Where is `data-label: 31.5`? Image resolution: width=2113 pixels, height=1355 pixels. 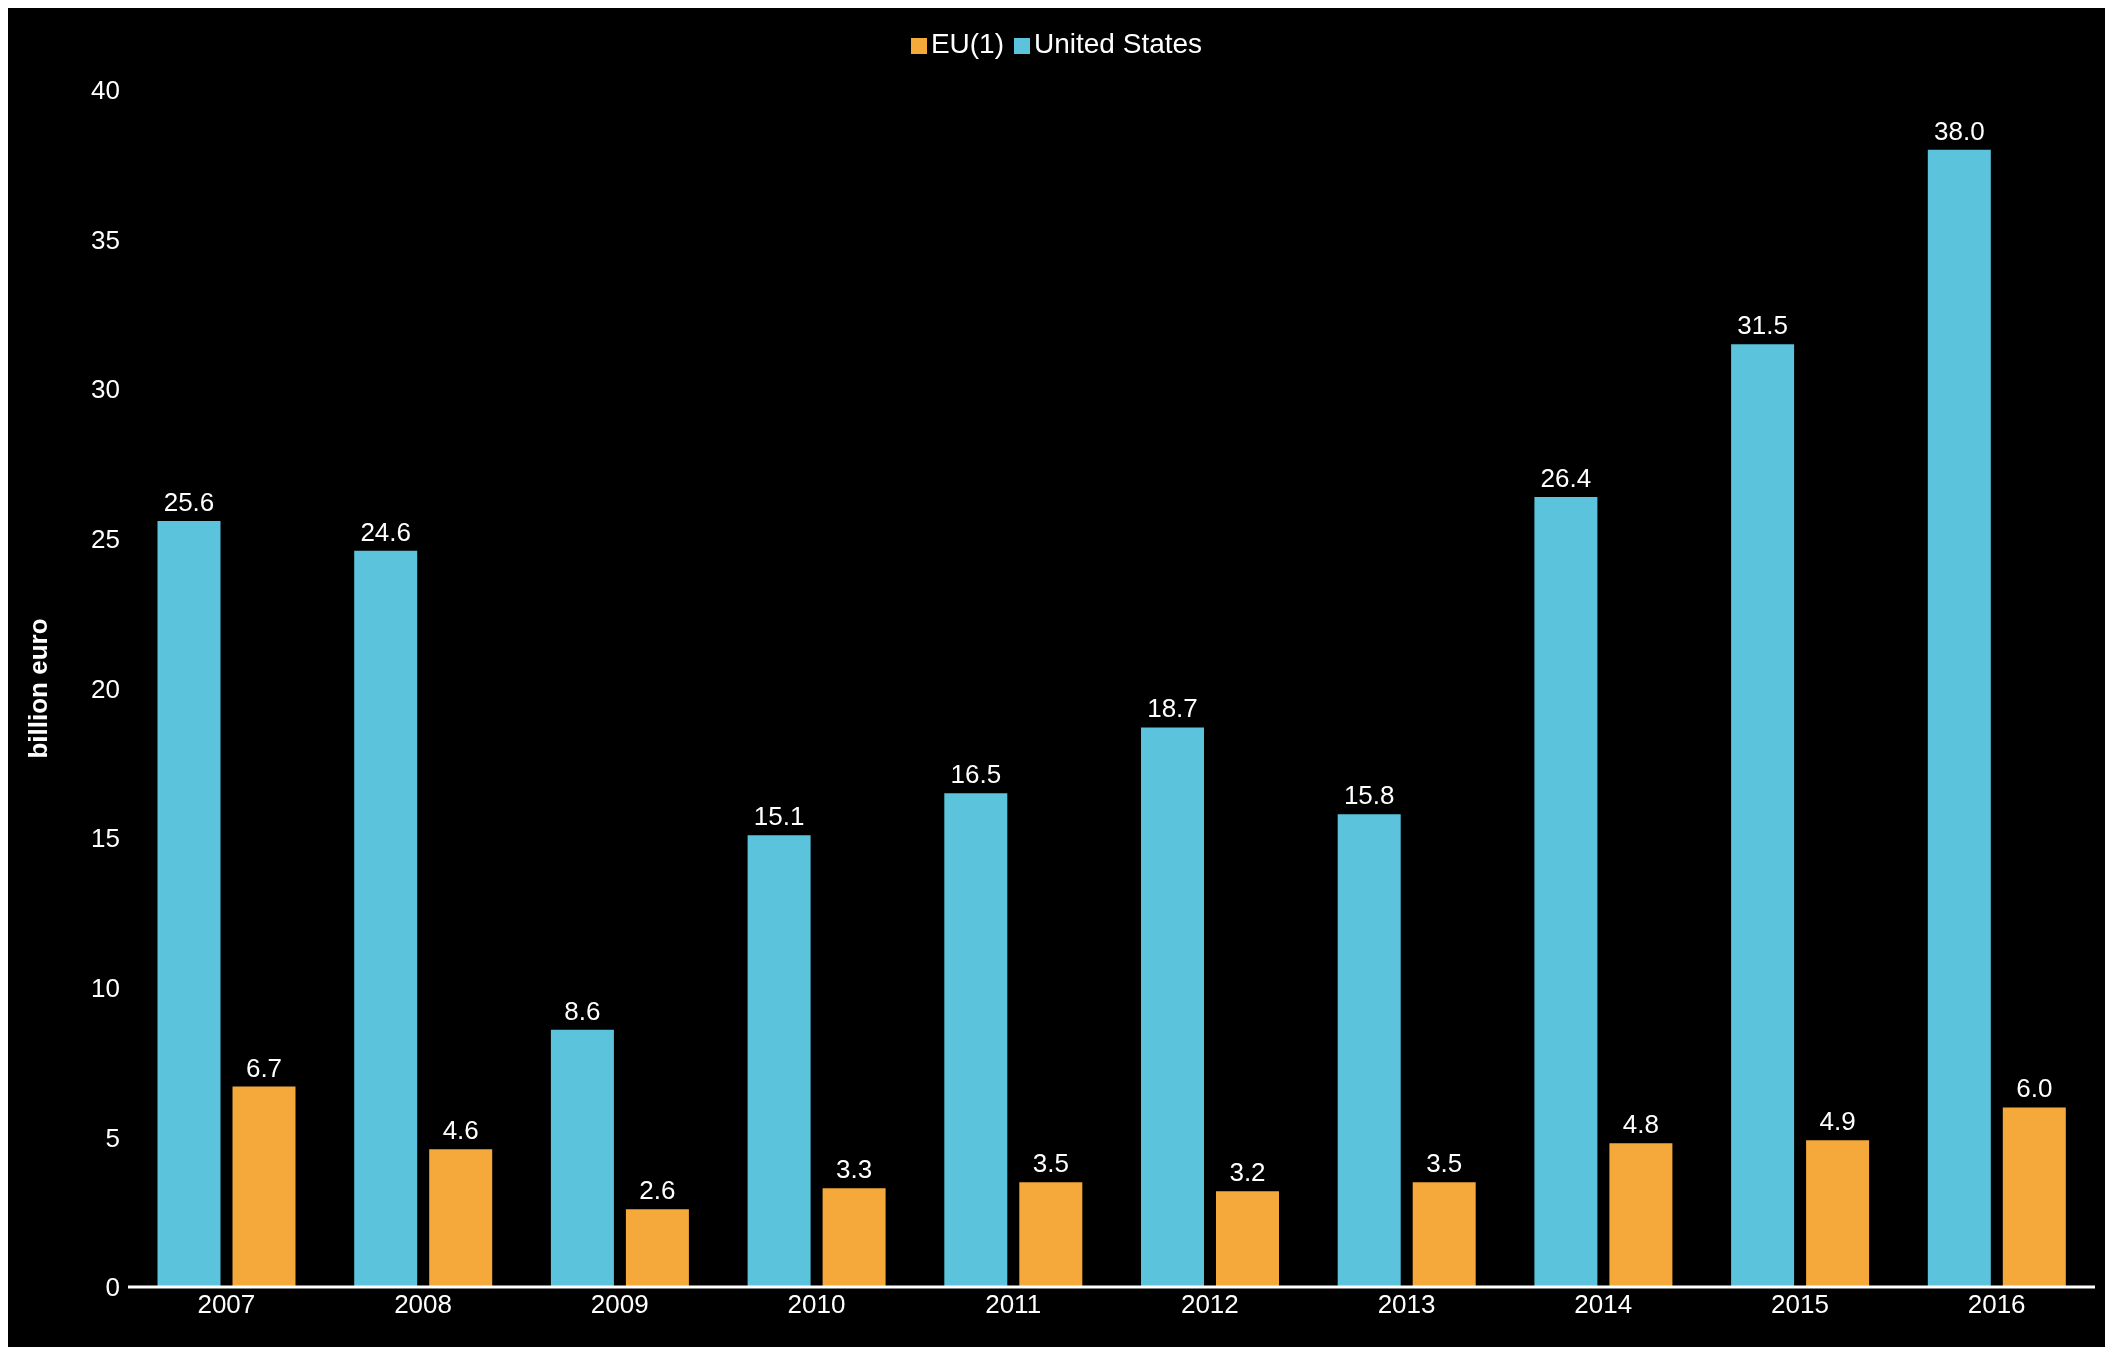 data-label: 31.5 is located at coordinates (1762, 325).